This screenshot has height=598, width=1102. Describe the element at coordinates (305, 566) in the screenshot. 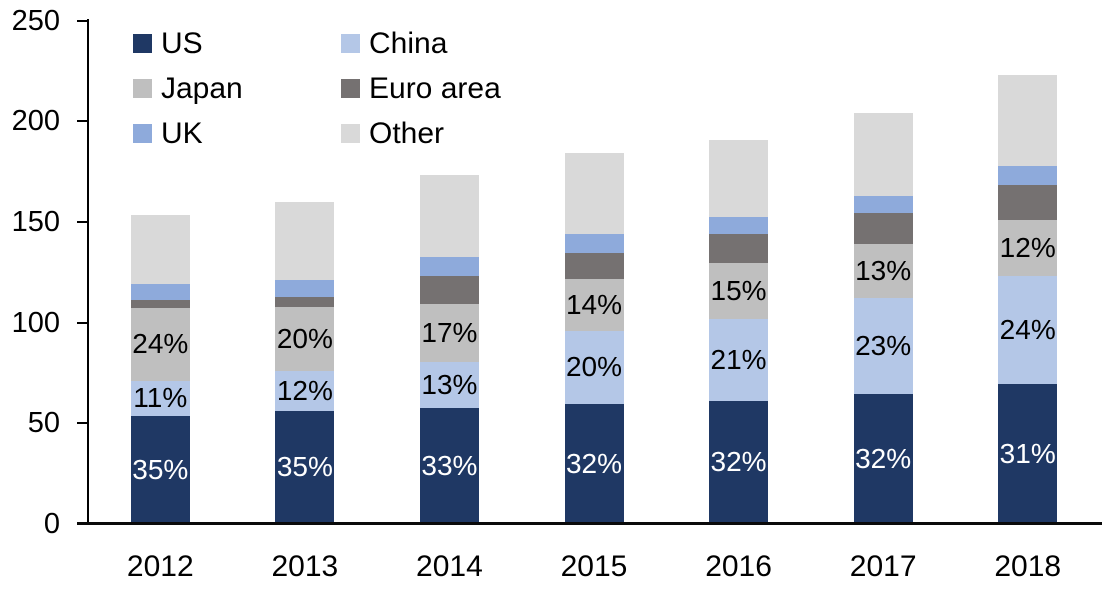

I see `x-axis-label: 2013` at that location.